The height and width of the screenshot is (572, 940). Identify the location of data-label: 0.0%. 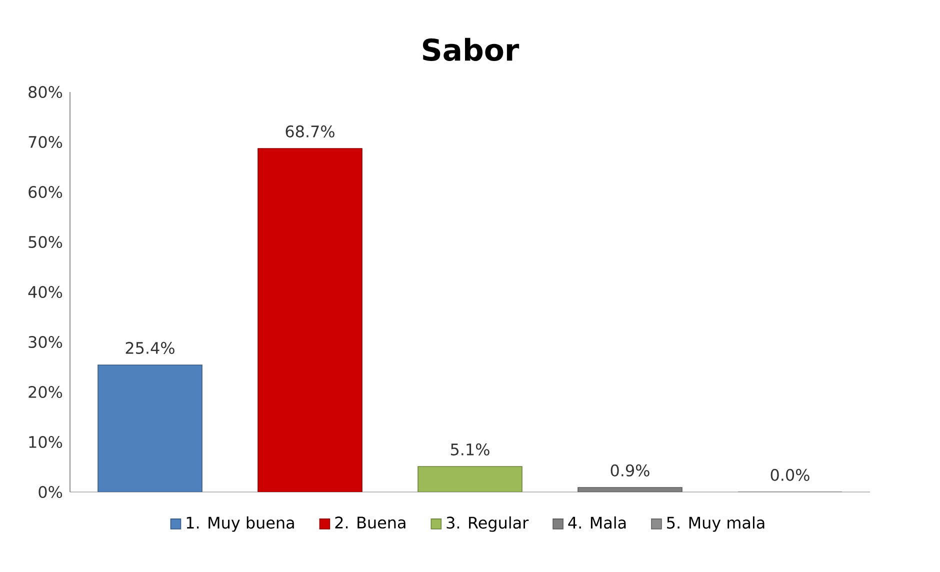
(790, 474).